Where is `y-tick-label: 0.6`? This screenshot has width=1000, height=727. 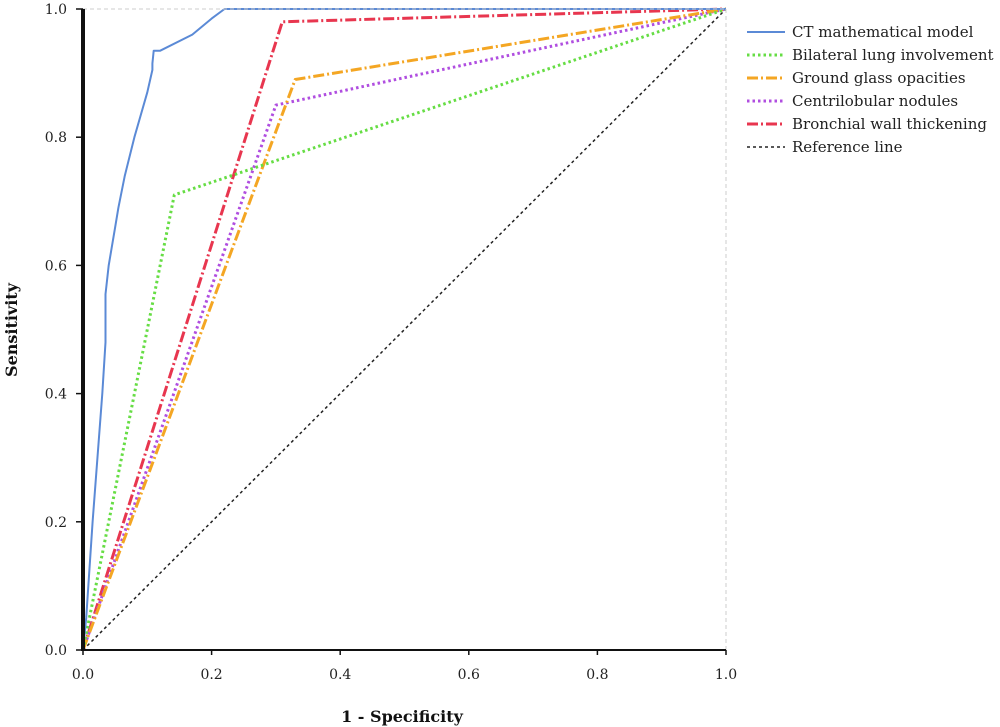 y-tick-label: 0.6 is located at coordinates (56, 266).